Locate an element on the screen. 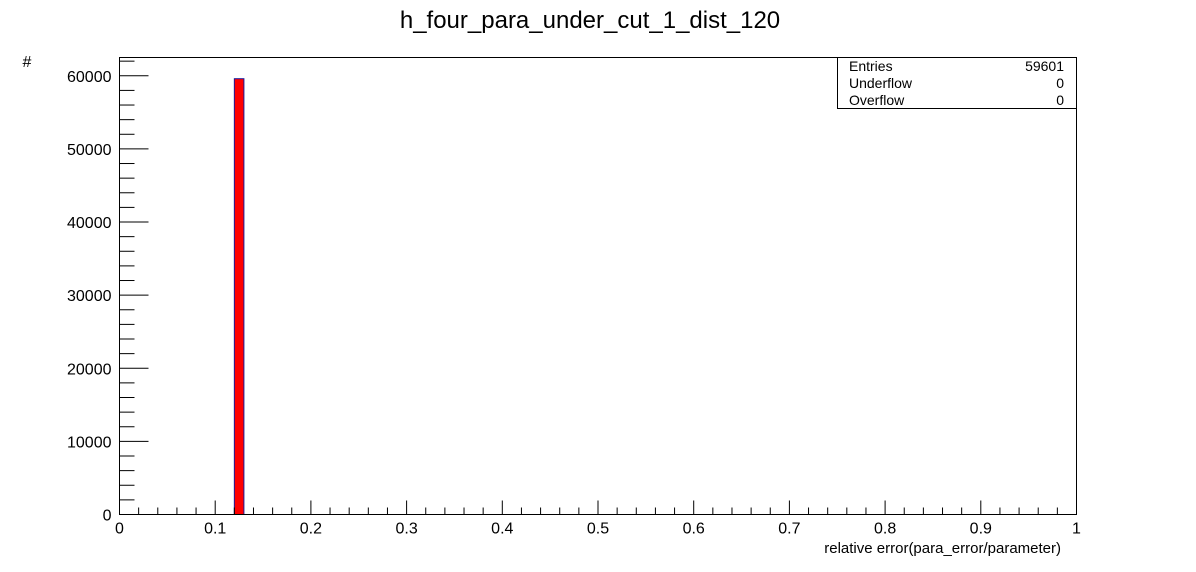  x-axis: 0 0.1 0.2 0.3 0.4 0.5 0.6 0.7 0.8 0.9 1 is located at coordinates (598, 519).